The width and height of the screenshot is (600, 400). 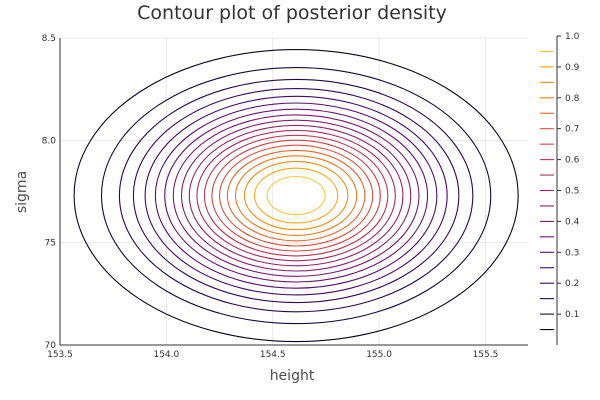 I want to click on x-tick-label: 155.5, so click(x=486, y=355).